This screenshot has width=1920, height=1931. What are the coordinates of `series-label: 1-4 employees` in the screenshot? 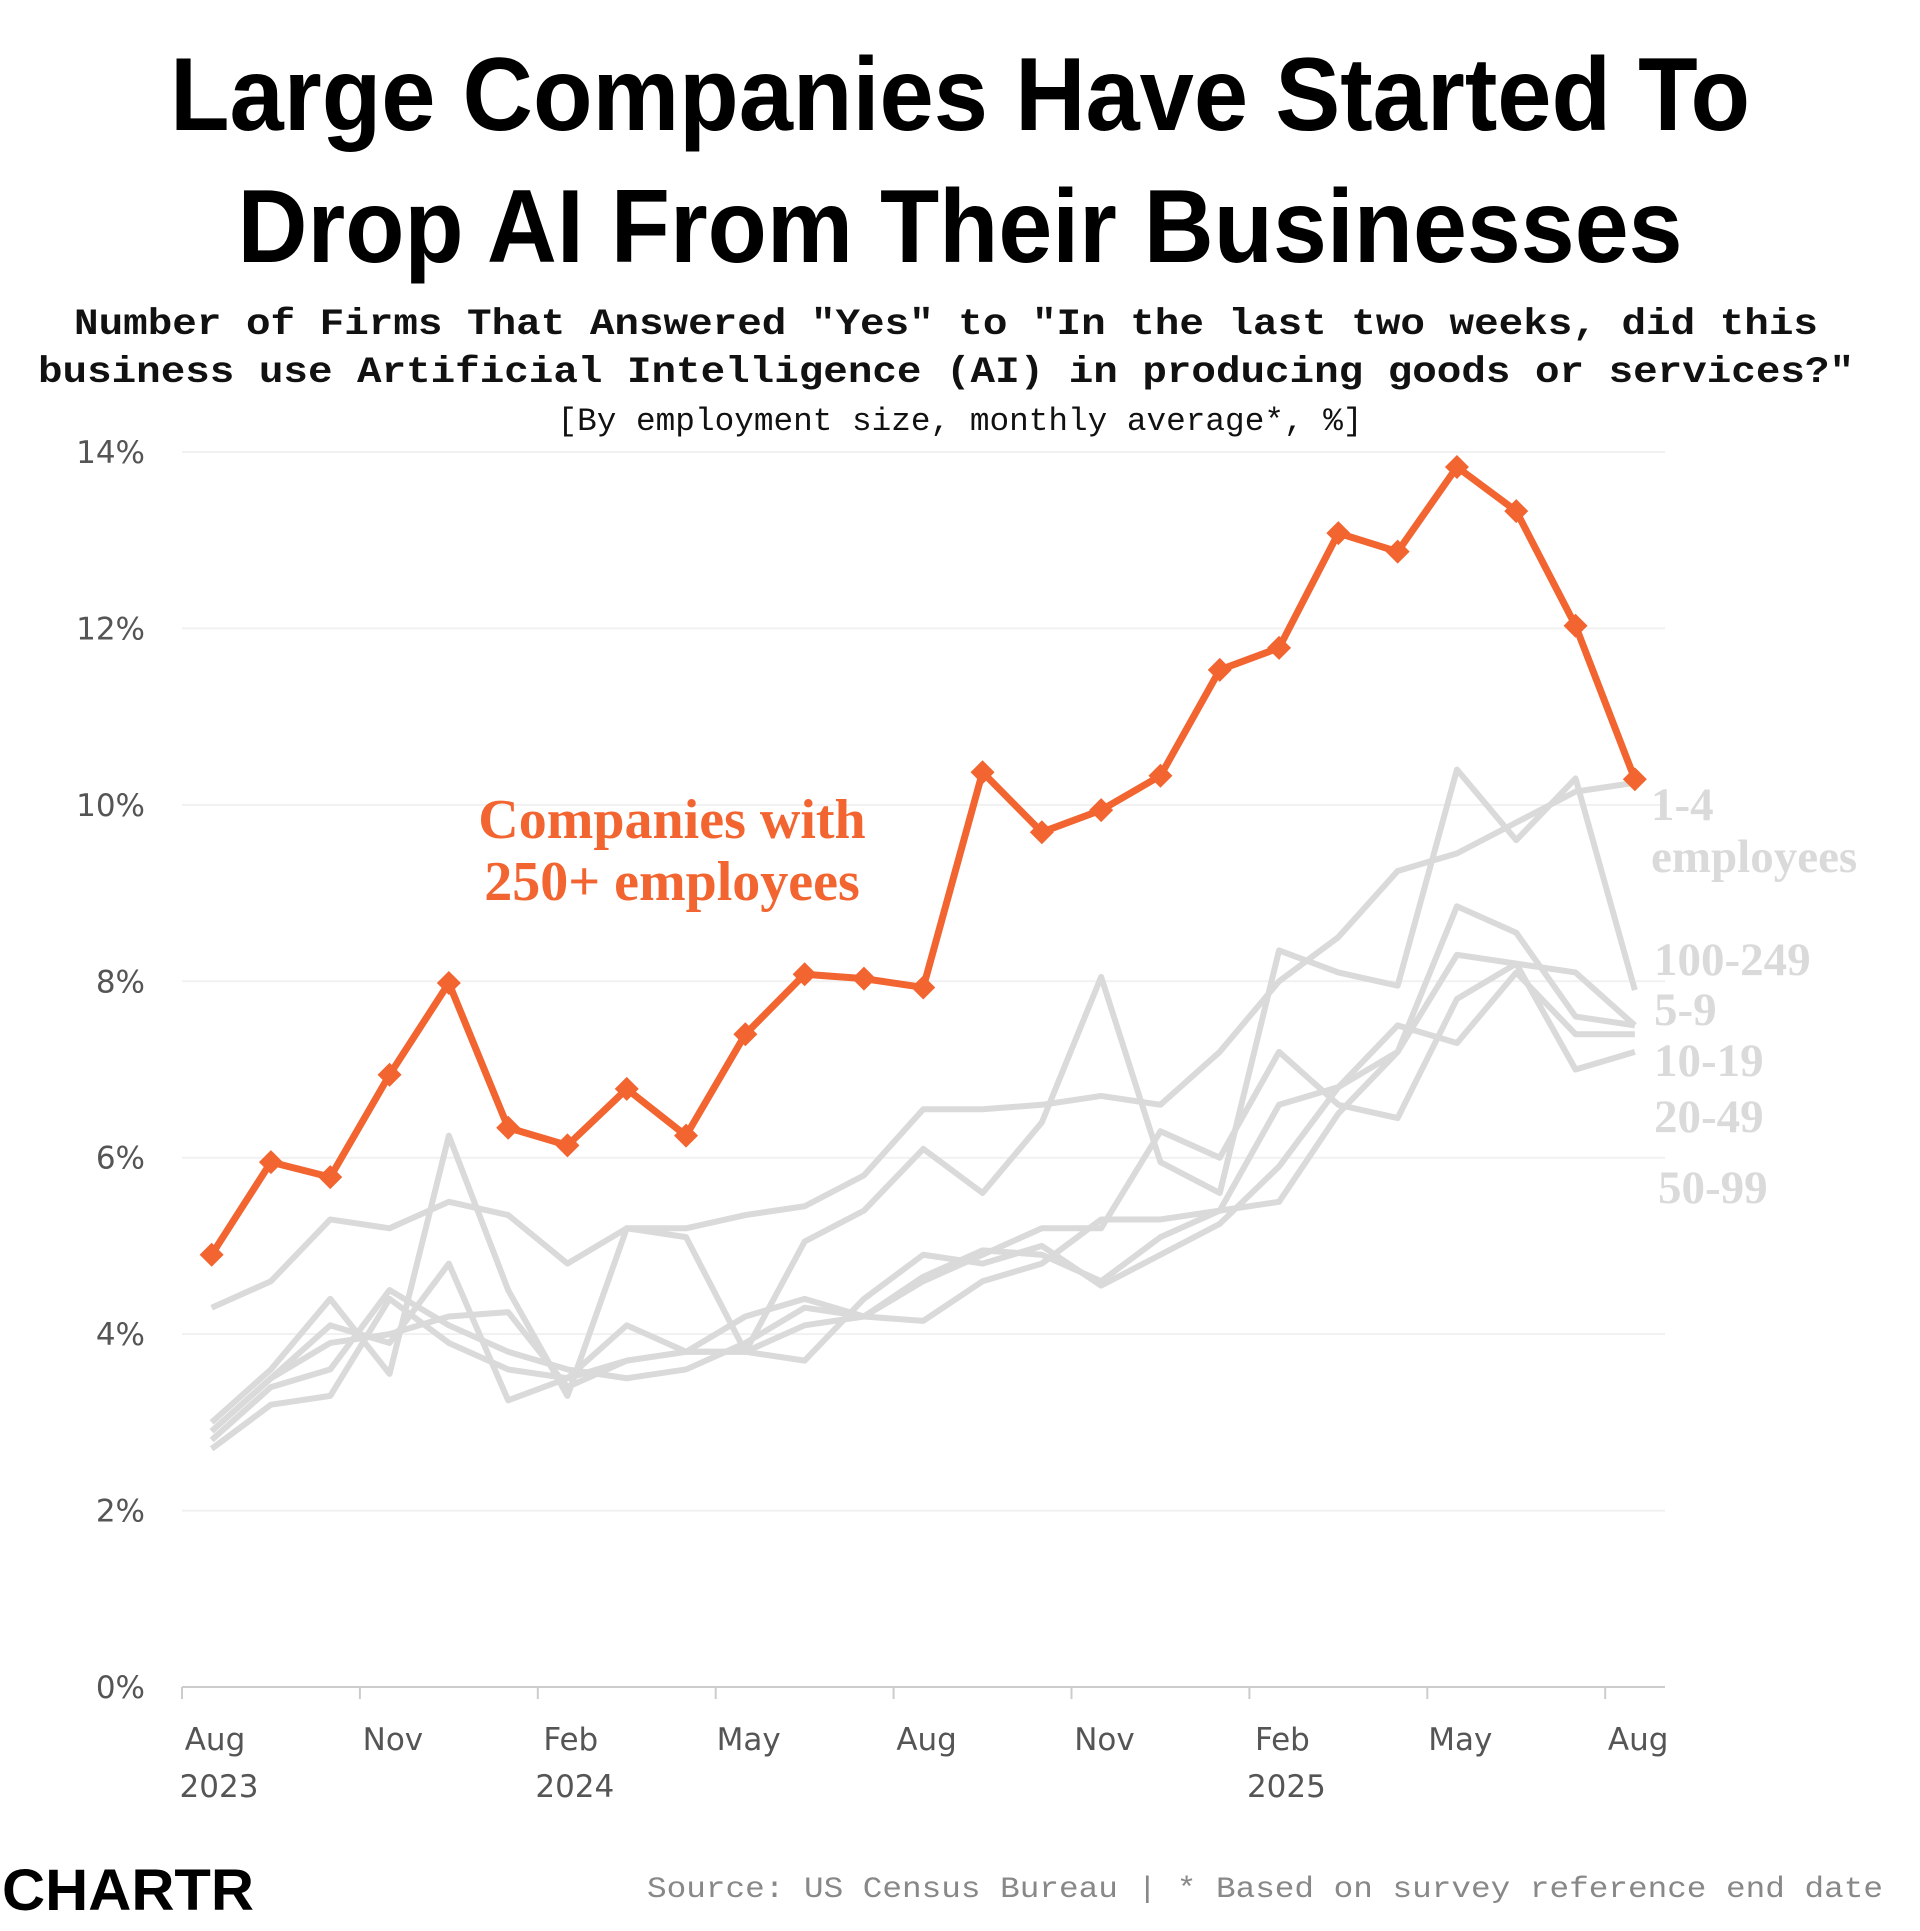 It's located at (1754, 831).